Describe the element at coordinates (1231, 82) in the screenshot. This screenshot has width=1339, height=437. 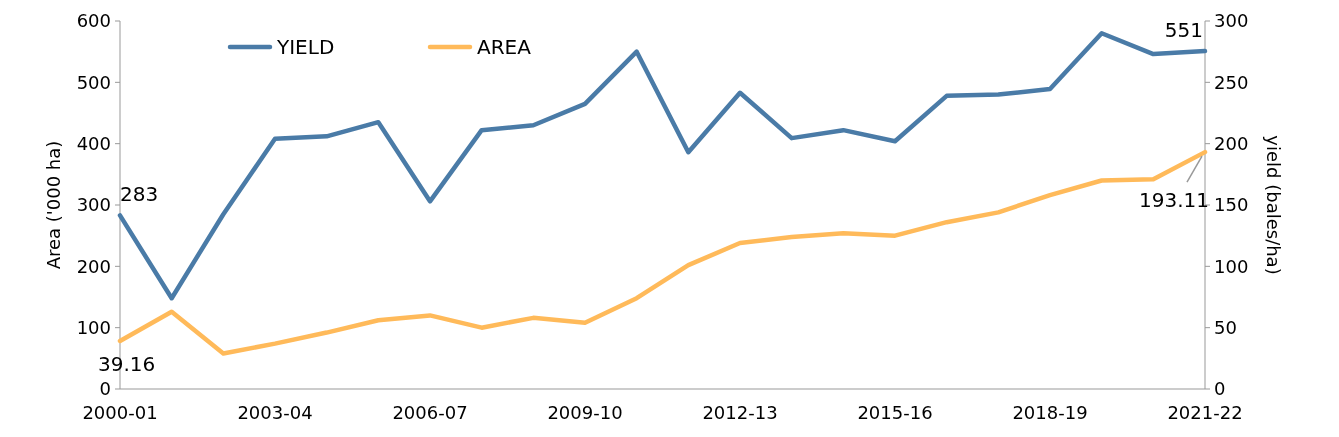
I see `y2-tick-label: 250` at that location.